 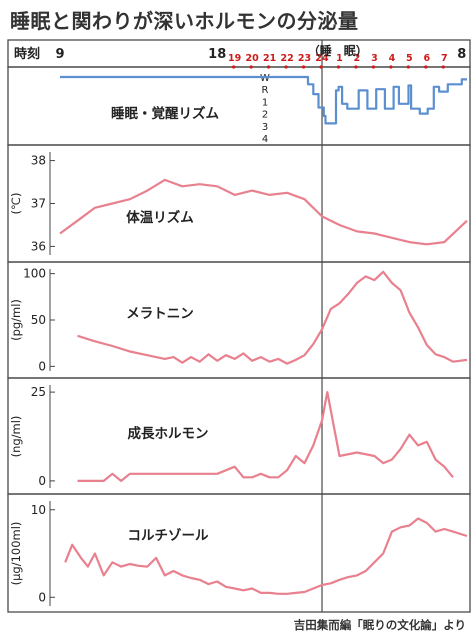 I want to click on series-label-sleep: 睡眠・覚醒リズム, so click(x=165, y=113).